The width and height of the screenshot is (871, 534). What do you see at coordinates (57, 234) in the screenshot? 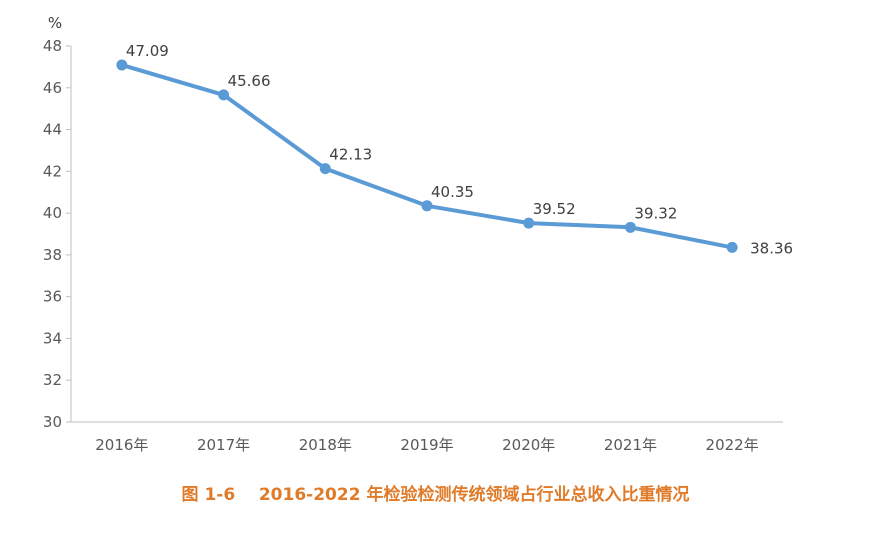
I see `y-axis-ticks: 30 32 34 36 38 40 42 44 46 48` at bounding box center [57, 234].